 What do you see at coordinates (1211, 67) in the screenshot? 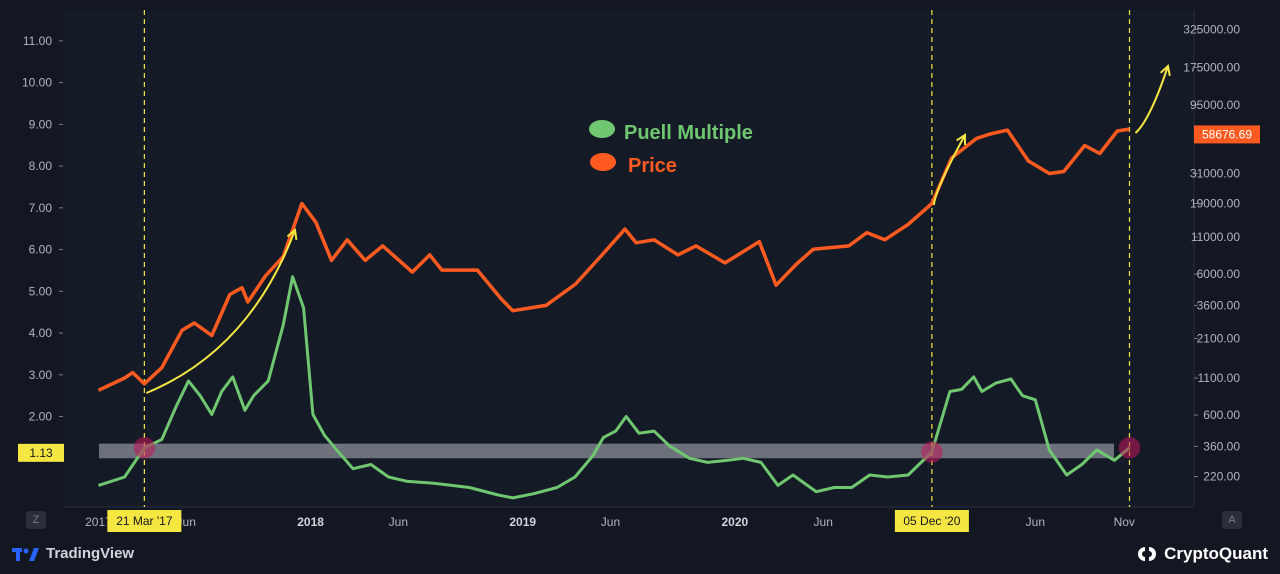
I see `right-tick-label: 175000.00` at bounding box center [1211, 67].